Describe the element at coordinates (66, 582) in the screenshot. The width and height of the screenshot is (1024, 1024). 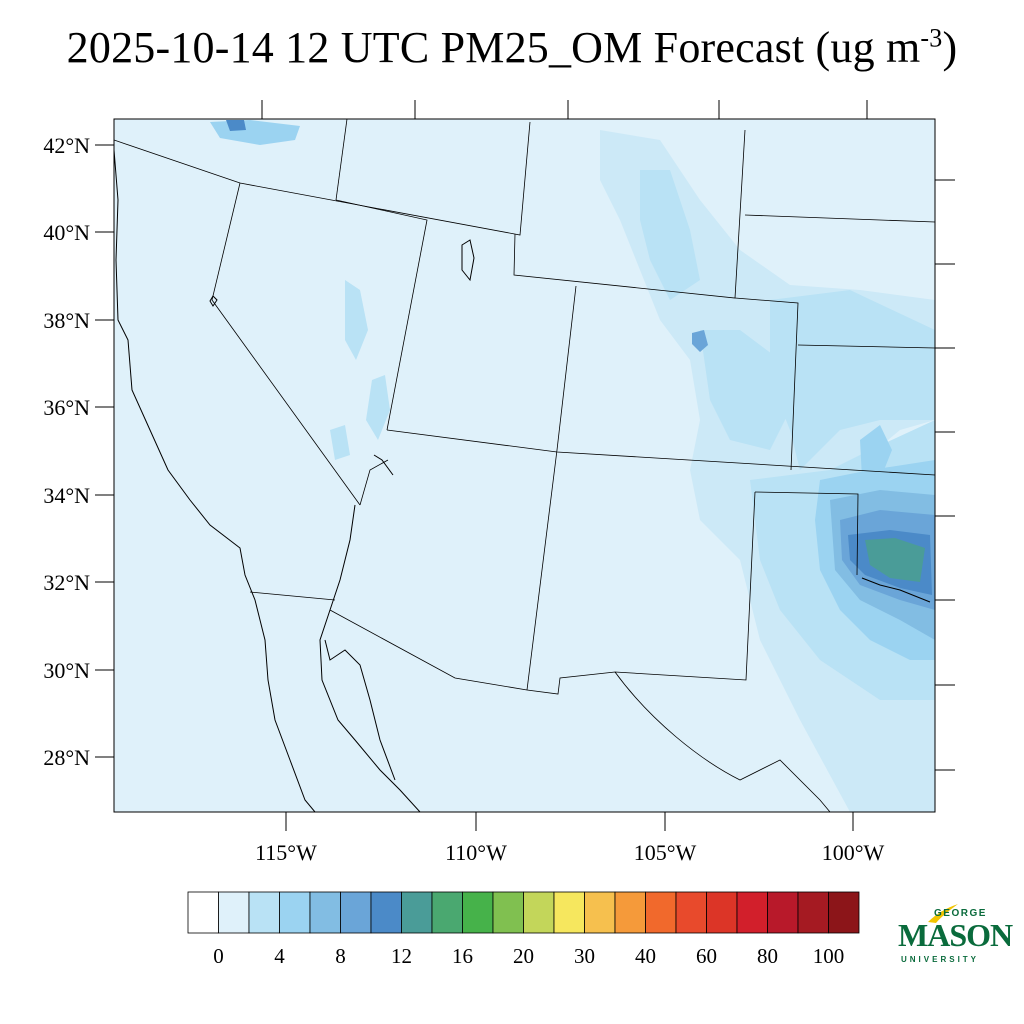
I see `lat-label: 32°N` at that location.